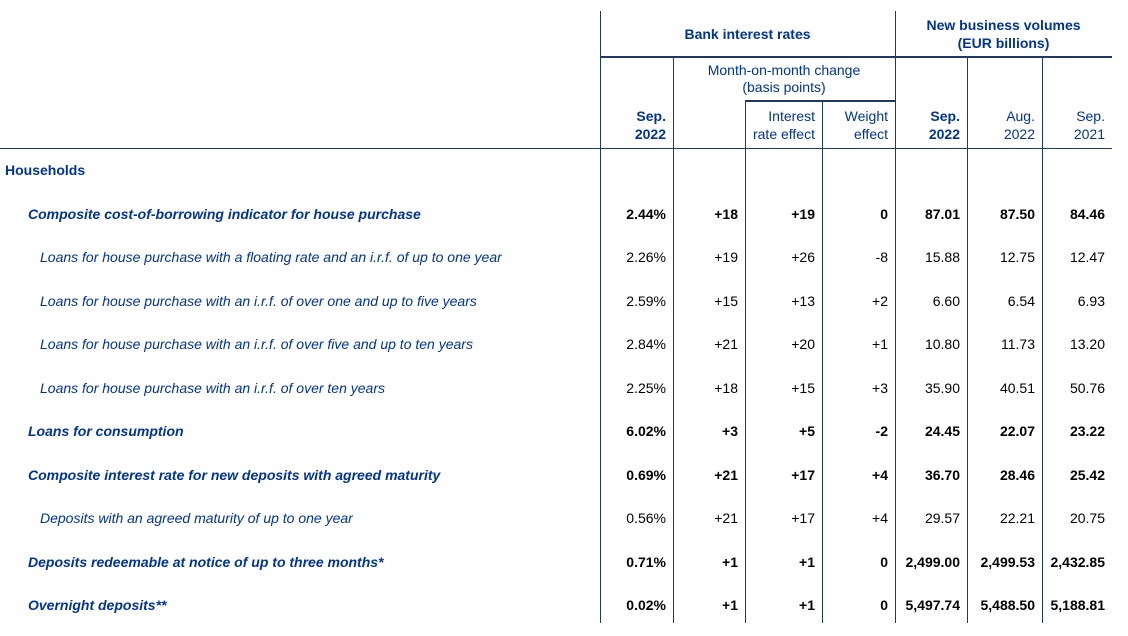 The height and width of the screenshot is (636, 1128). Describe the element at coordinates (1087, 518) in the screenshot. I see `cell-volume-sep-2021: 20.75` at that location.